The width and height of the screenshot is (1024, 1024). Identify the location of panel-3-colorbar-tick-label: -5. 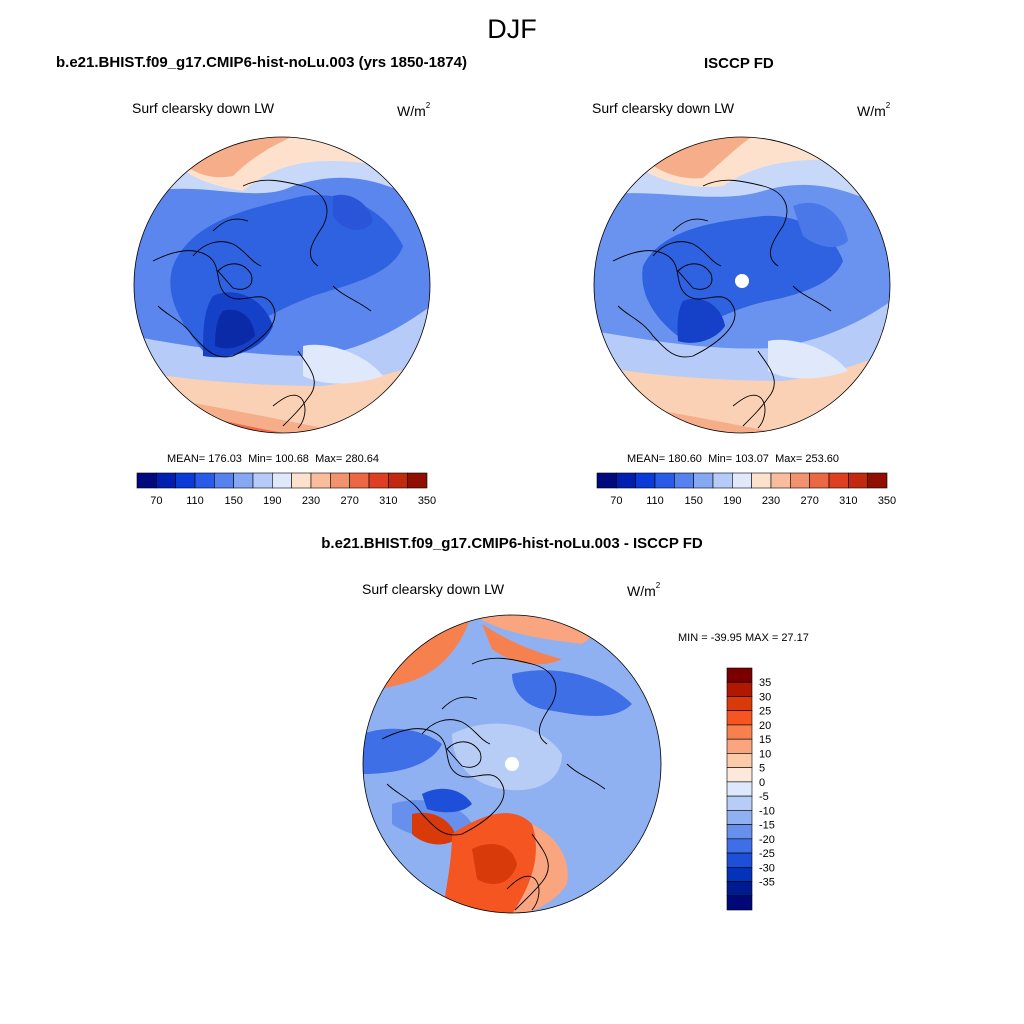
(764, 797).